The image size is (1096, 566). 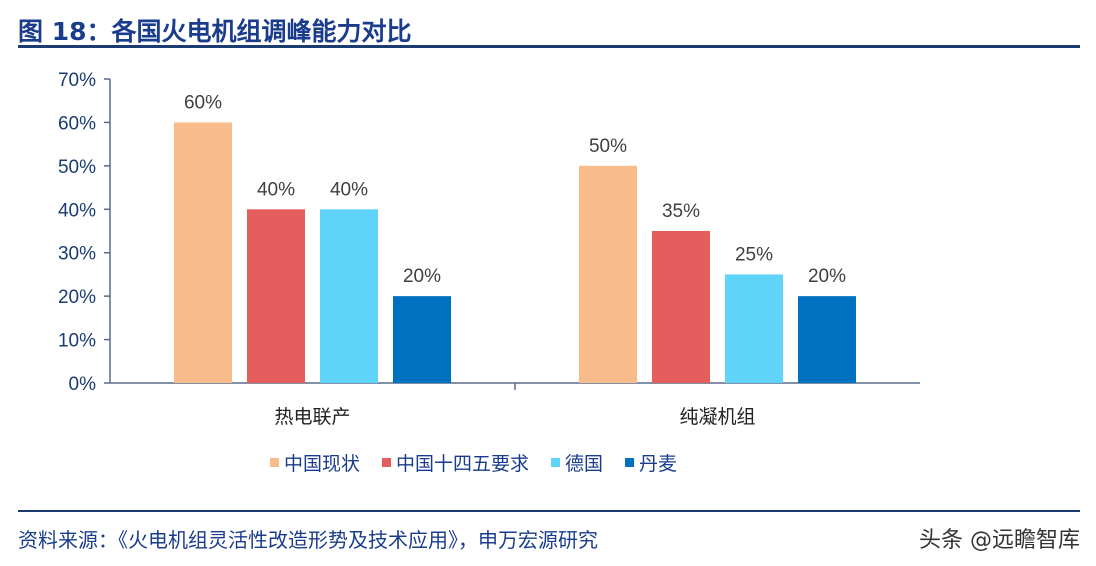 What do you see at coordinates (77, 167) in the screenshot?
I see `y-tick-label: 50%` at bounding box center [77, 167].